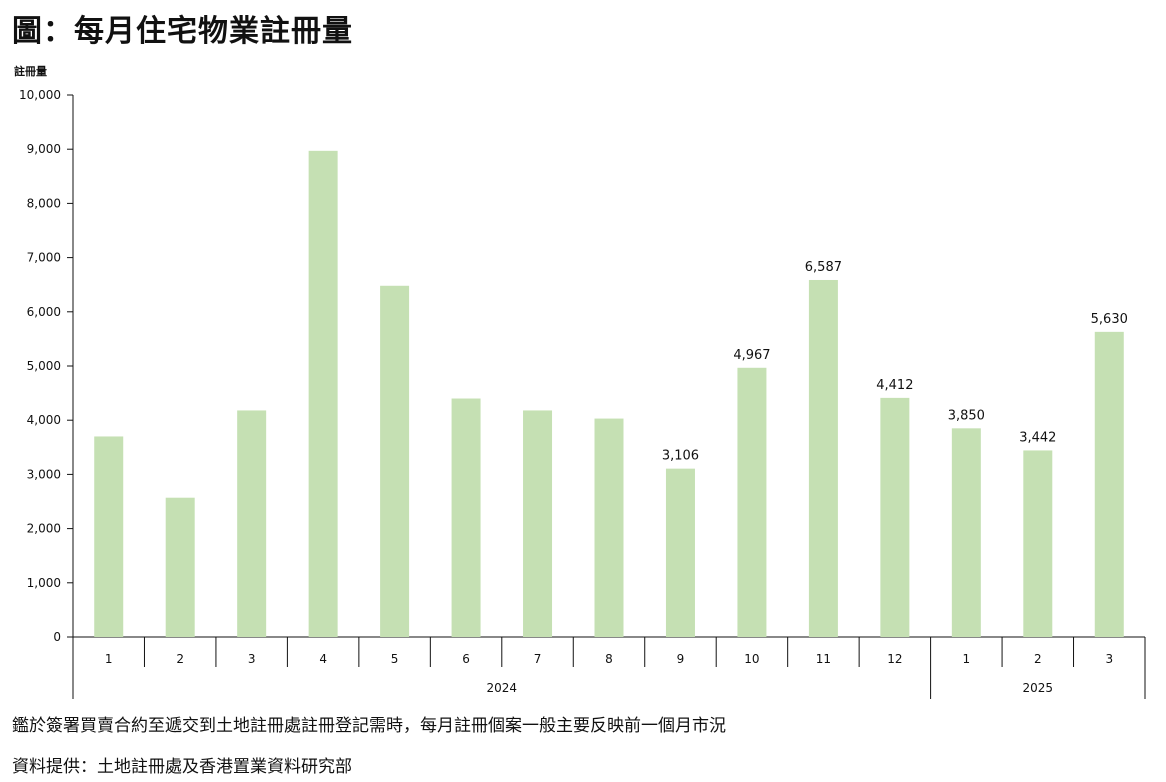 The height and width of the screenshot is (782, 1166). Describe the element at coordinates (823, 659) in the screenshot. I see `x-tick-label: 11` at that location.